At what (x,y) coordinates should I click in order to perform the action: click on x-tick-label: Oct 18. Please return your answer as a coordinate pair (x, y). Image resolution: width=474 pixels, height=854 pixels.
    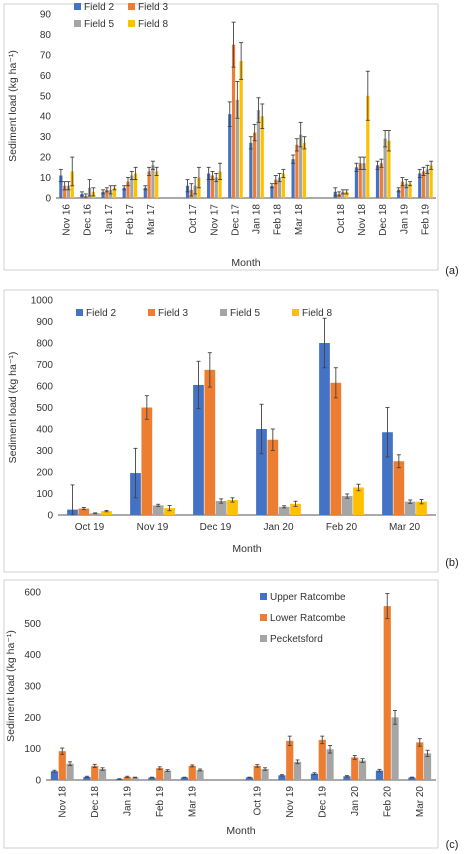
    Looking at the image, I should click on (341, 219).